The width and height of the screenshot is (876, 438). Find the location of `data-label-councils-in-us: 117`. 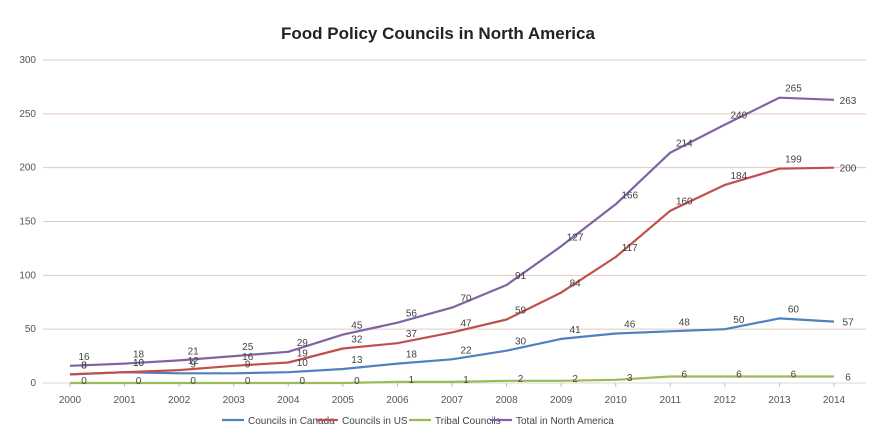

data-label-councils-in-us: 117 is located at coordinates (630, 248).